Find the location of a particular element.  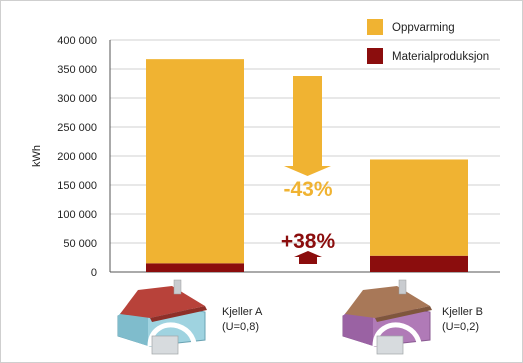

house-b-icon is located at coordinates (387, 317).